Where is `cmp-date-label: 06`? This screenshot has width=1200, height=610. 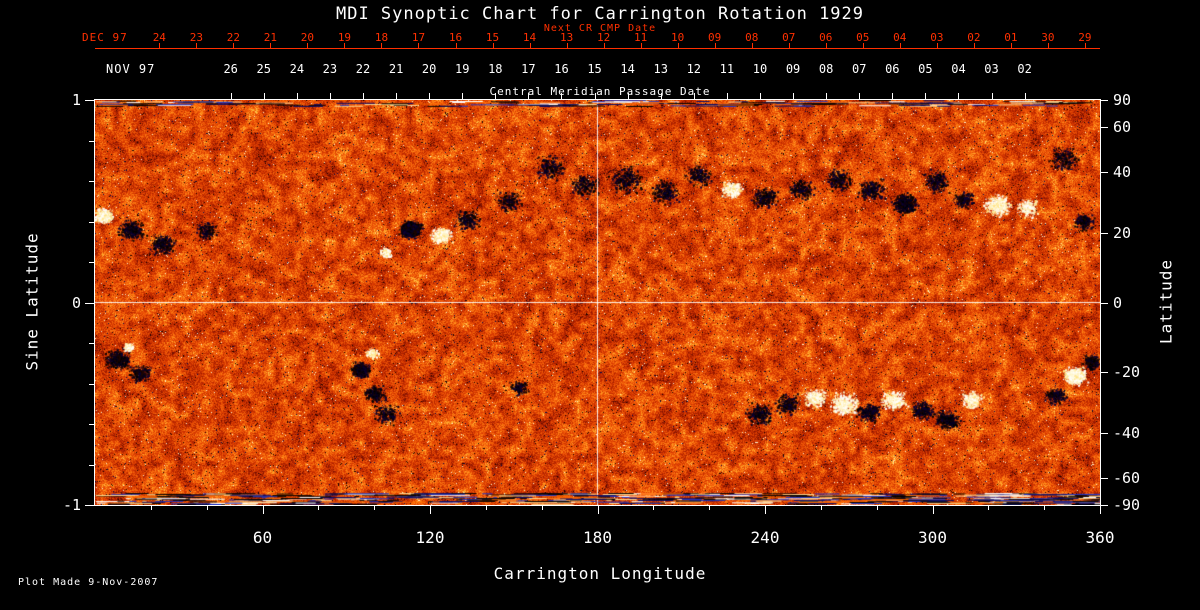
cmp-date-label: 06 is located at coordinates (892, 69).